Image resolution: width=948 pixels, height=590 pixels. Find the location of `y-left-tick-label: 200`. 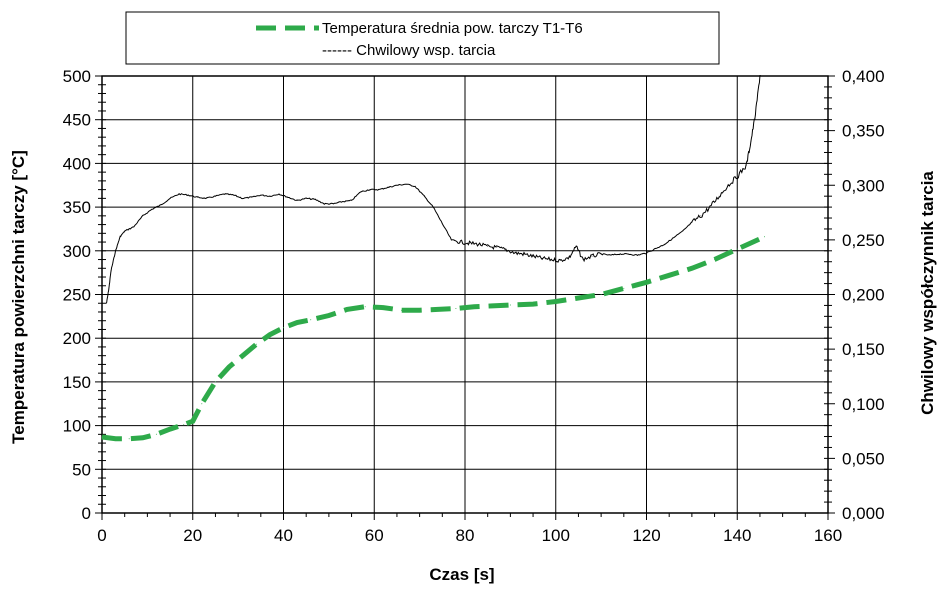

y-left-tick-label: 200 is located at coordinates (77, 338).